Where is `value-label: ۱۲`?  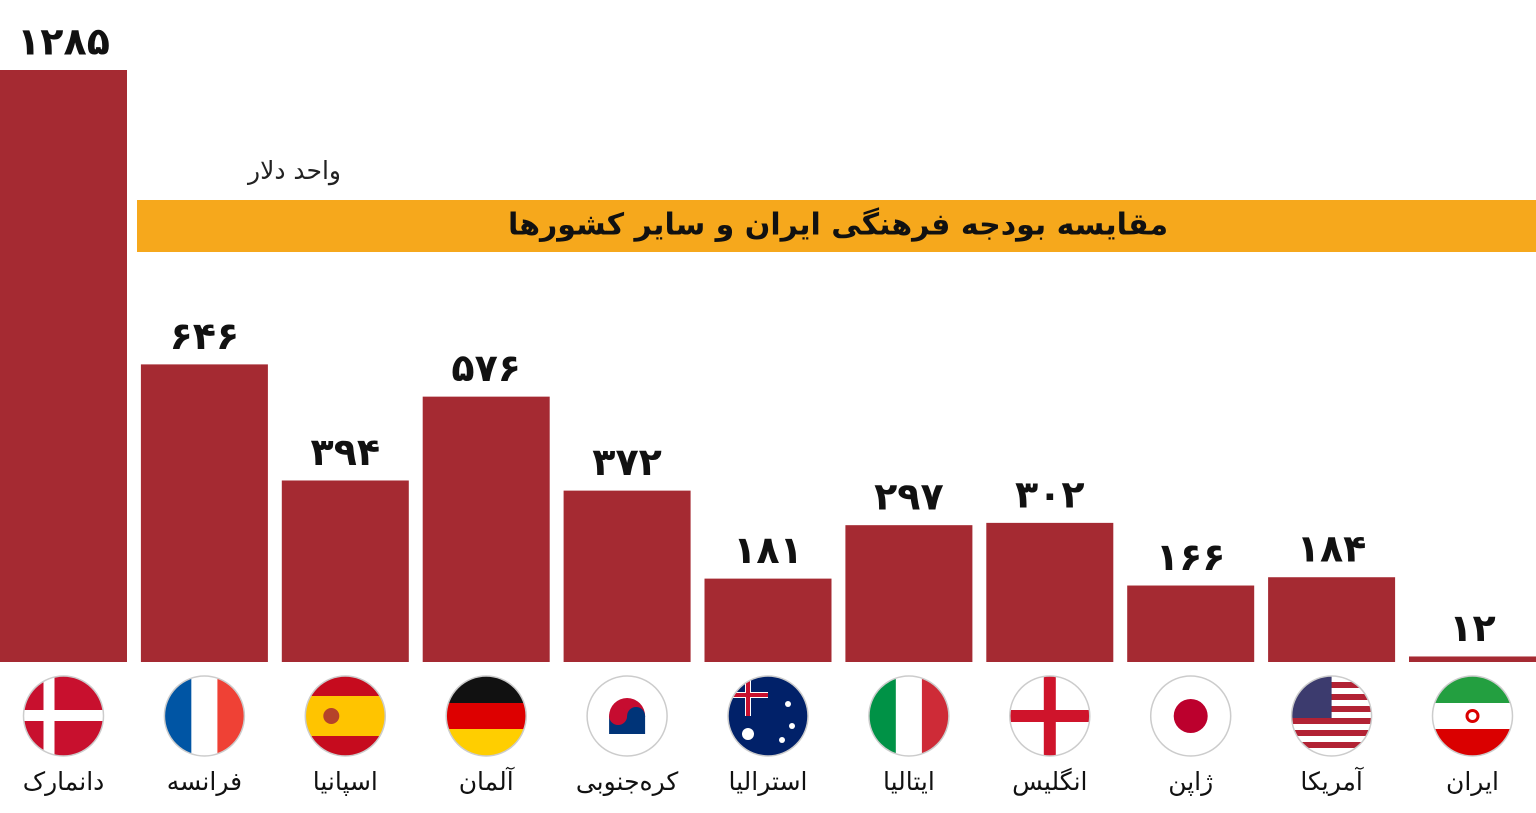 value-label: ۱۲ is located at coordinates (1472, 628).